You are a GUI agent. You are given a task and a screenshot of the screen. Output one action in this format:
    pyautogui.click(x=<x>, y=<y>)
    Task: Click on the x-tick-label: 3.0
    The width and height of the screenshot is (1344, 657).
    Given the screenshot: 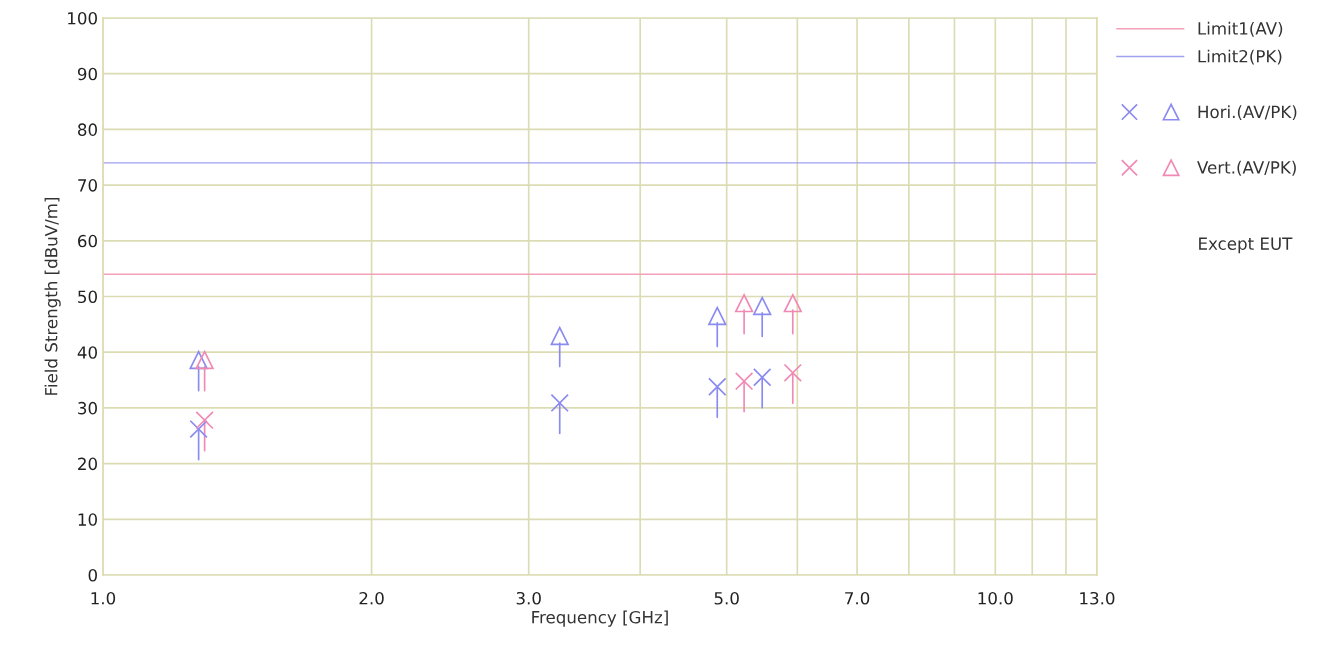 What is the action you would take?
    pyautogui.click(x=528, y=598)
    